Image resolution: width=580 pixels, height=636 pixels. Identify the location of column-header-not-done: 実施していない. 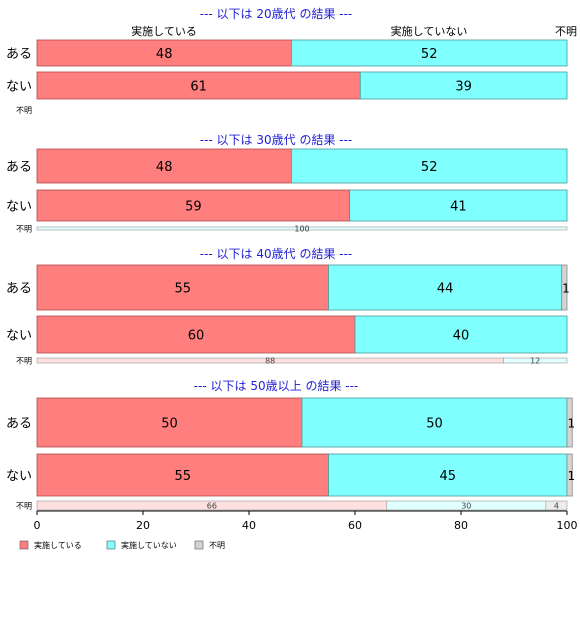
(429, 31).